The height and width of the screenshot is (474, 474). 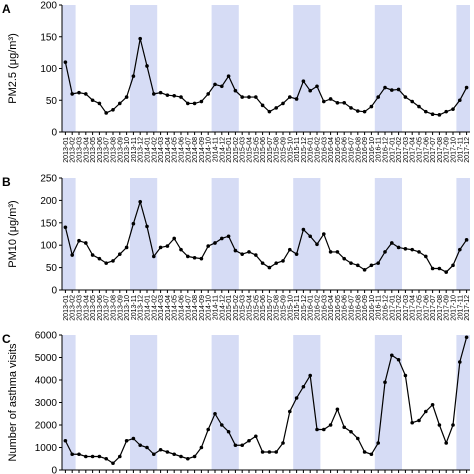 What do you see at coordinates (100, 150) in the screenshot?
I see `x-tick-label: 2013-06` at bounding box center [100, 150].